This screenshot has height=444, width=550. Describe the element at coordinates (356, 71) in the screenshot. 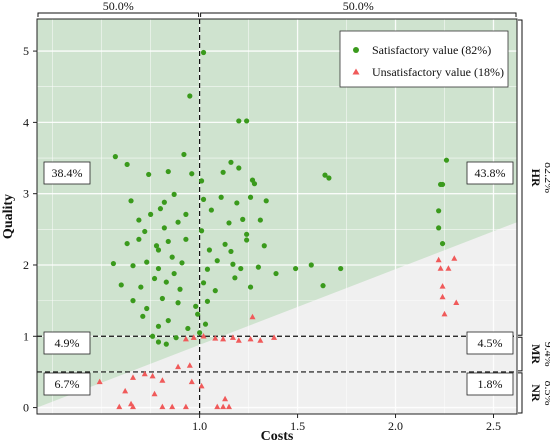

I see `legend-marker-unsatisfactory` at that location.